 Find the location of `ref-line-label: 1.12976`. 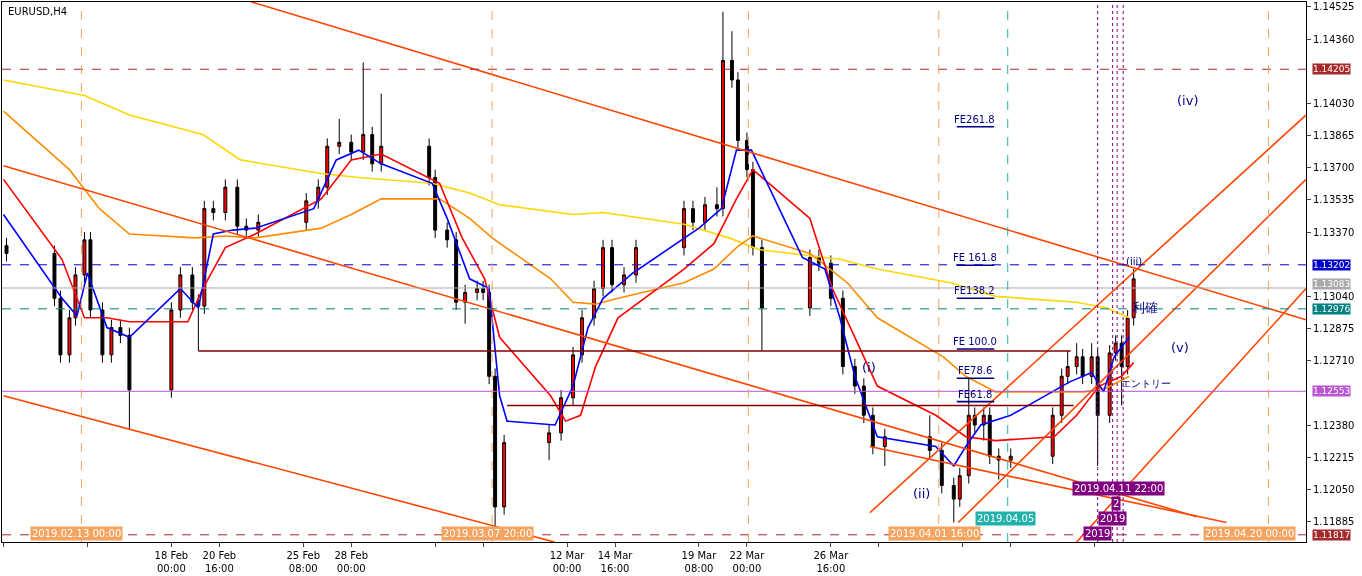

ref-line-label: 1.12976 is located at coordinates (1332, 309).